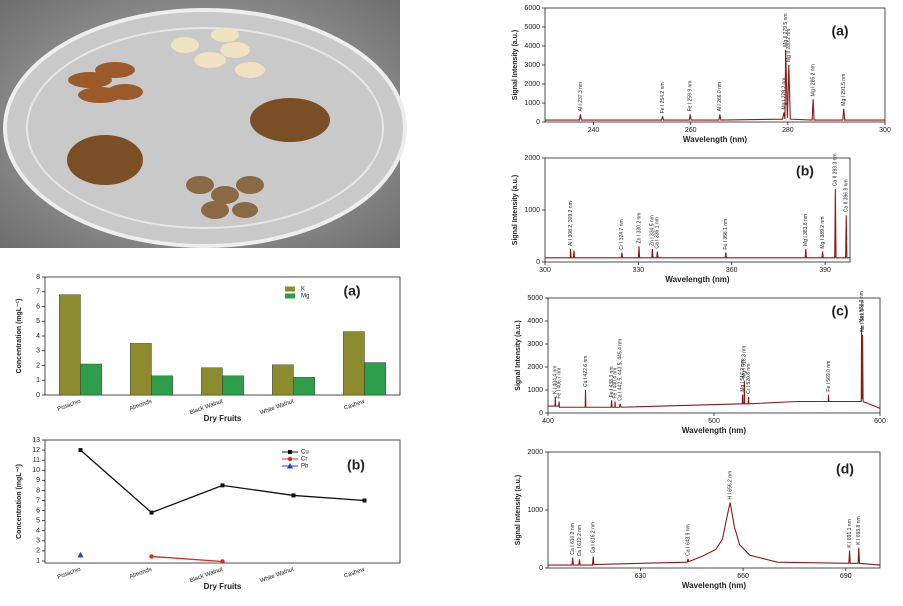  Describe the element at coordinates (545, 270) in the screenshot. I see `x-tick-label: 300` at that location.